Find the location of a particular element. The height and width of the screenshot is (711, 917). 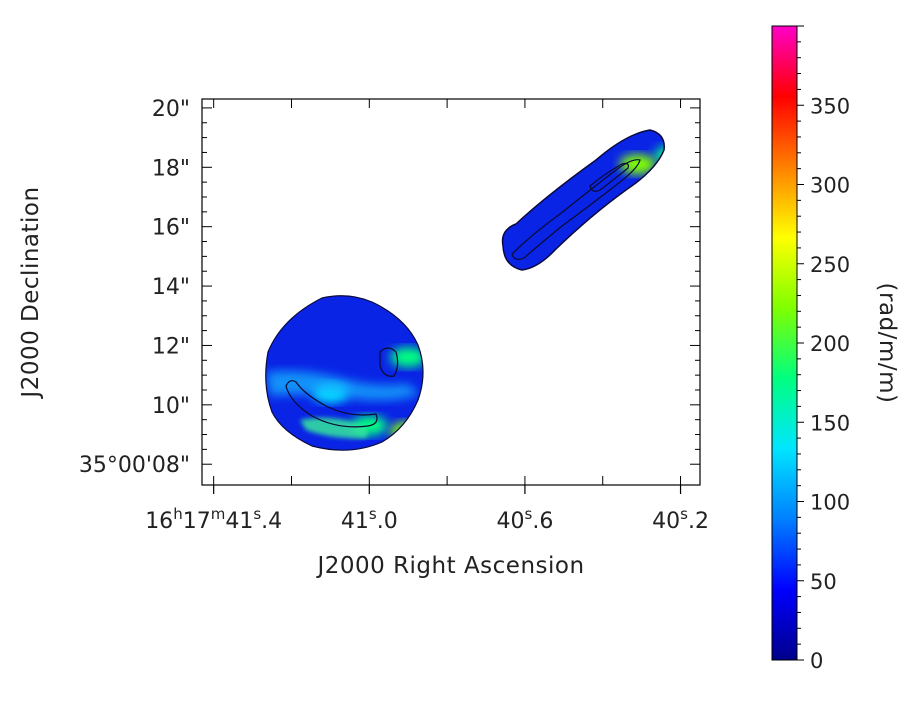

colorbar-tick-label: 250 is located at coordinates (830, 265).